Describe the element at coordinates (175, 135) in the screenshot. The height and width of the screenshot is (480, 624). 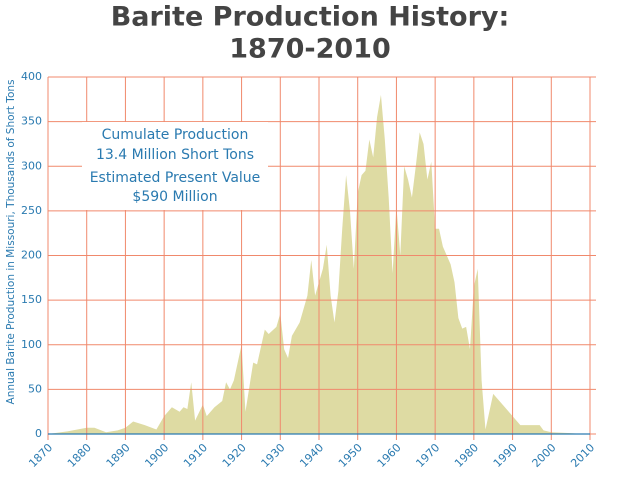
I see `annotation: Cumulate Production` at that location.